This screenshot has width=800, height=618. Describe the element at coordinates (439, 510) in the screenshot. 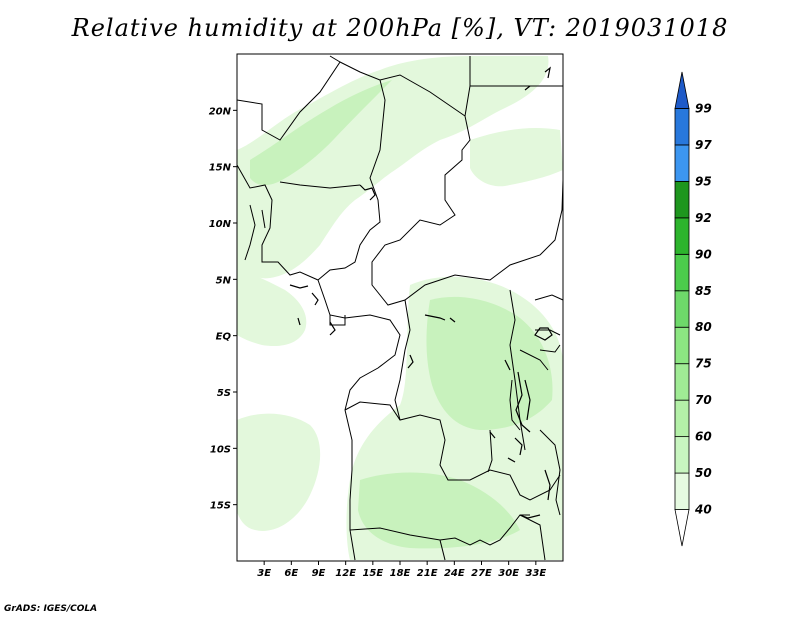

I see `humidity-area-south-core` at that location.